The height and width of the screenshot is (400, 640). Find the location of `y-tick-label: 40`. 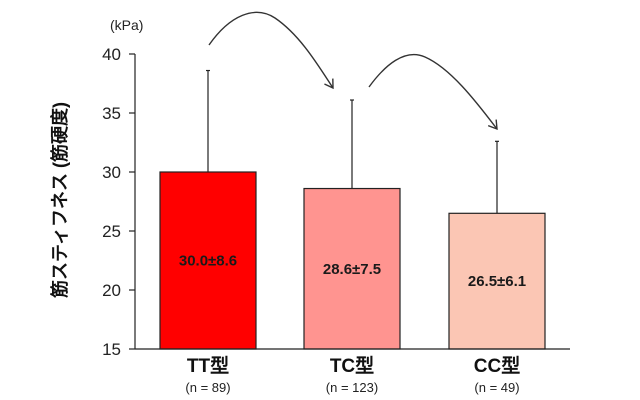

y-tick-label: 40 is located at coordinates (111, 54).